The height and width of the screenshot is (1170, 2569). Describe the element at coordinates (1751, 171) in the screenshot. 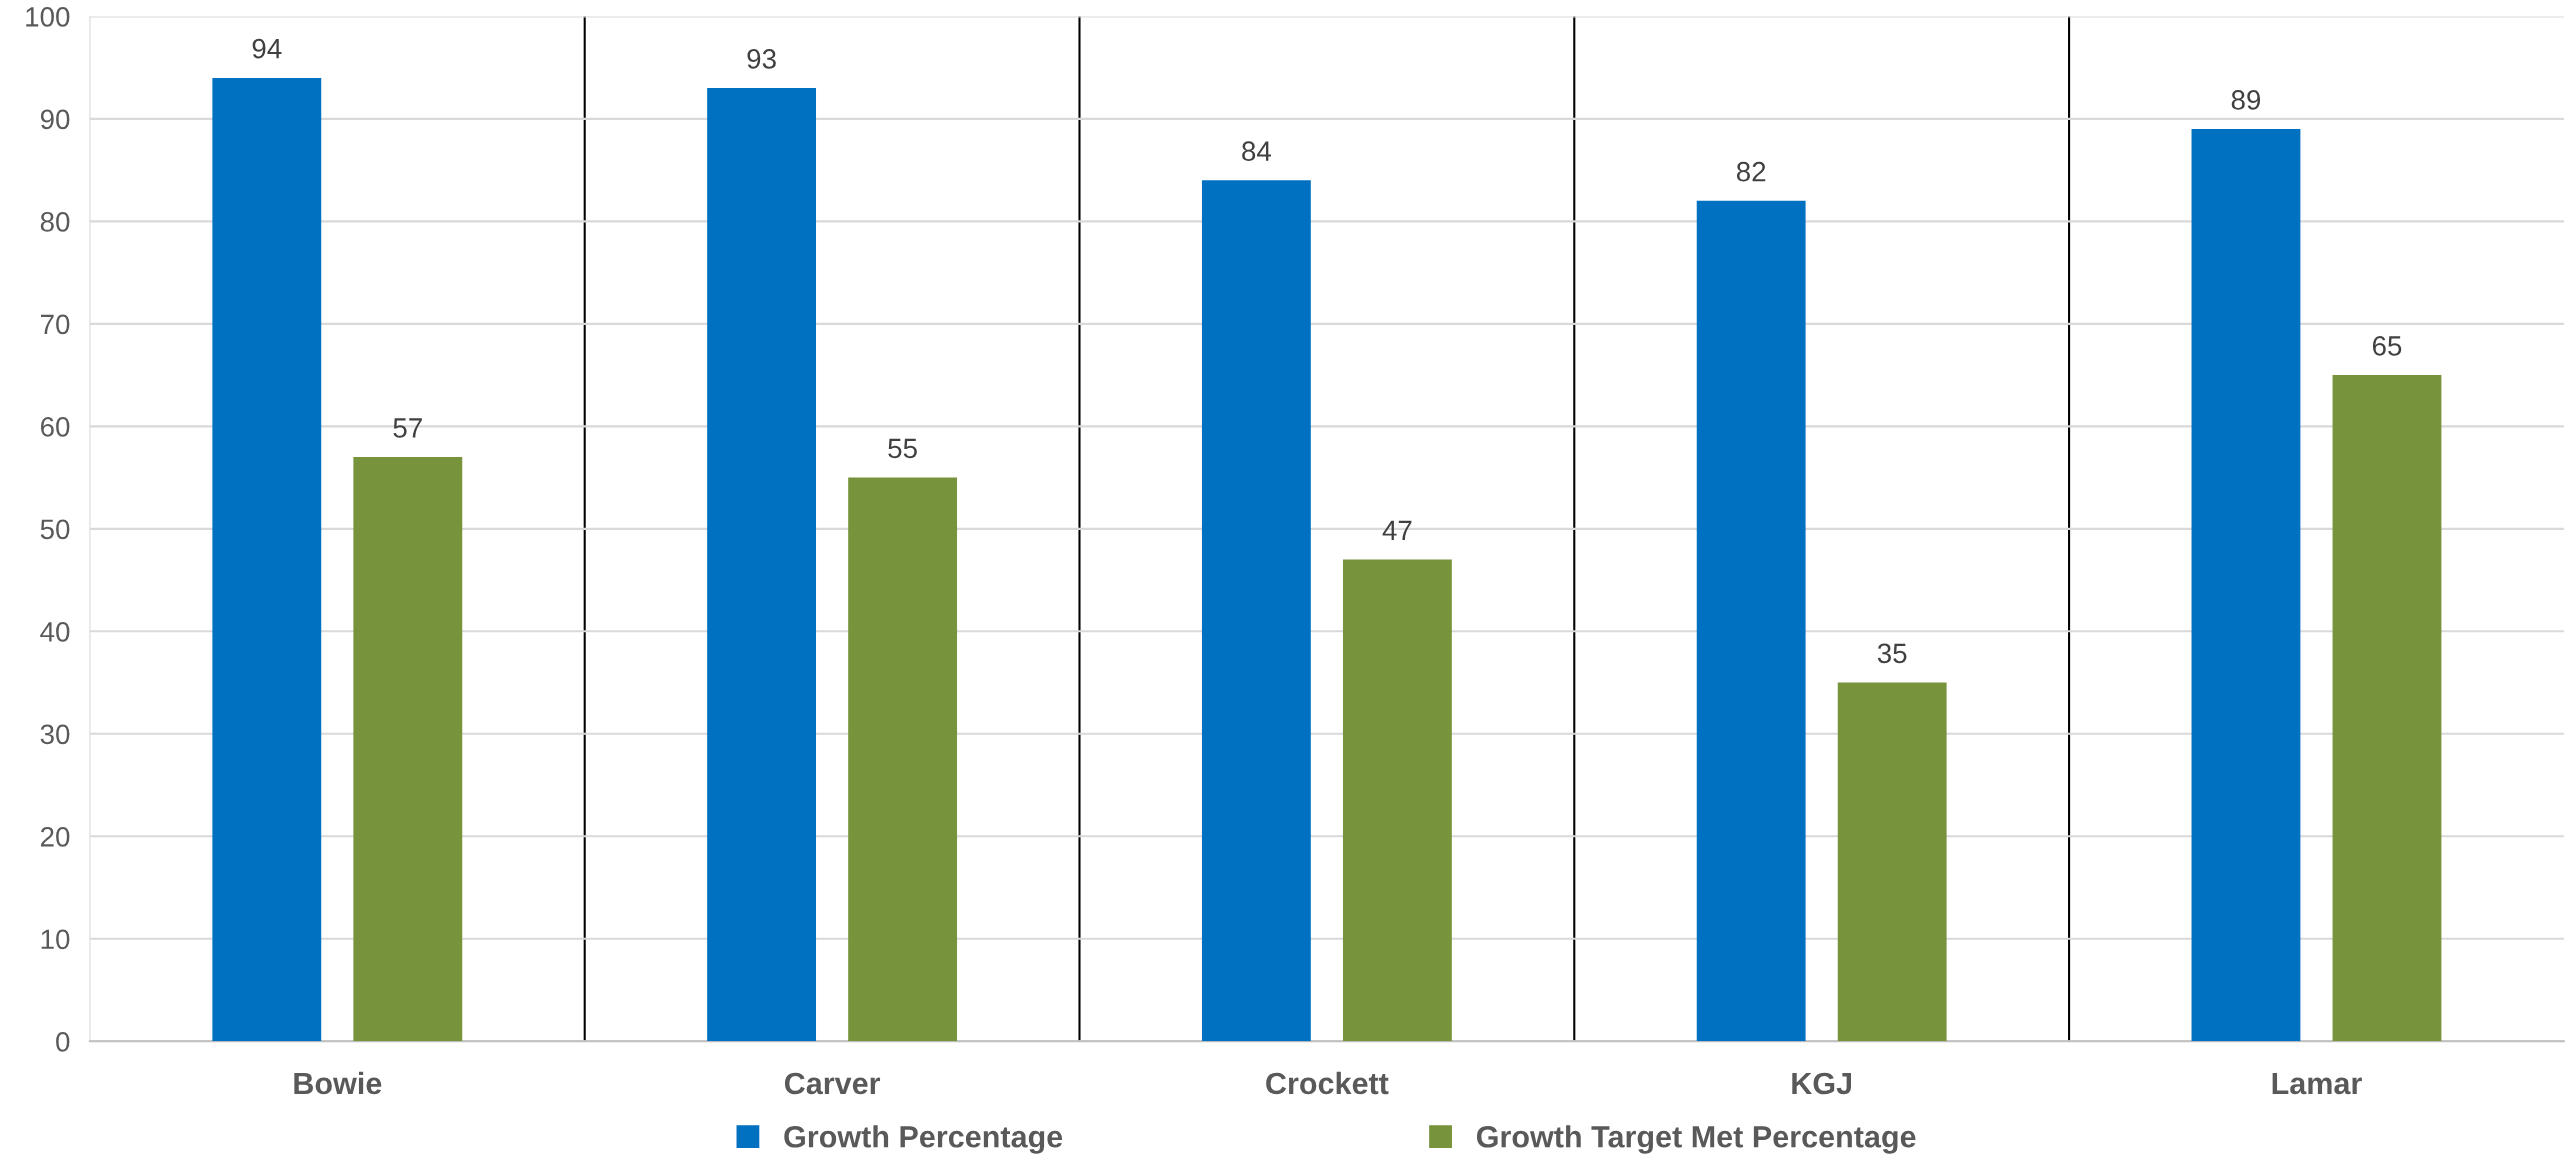

I see `data-label: 82` at that location.